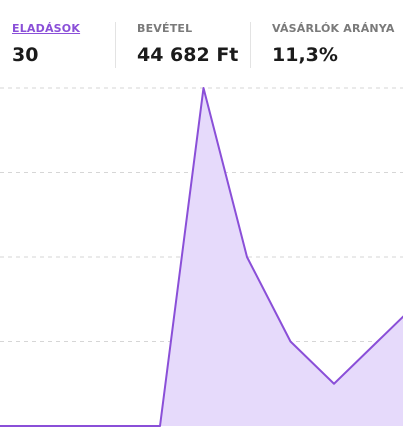 This screenshot has height=434, width=403. Describe the element at coordinates (46, 28) in the screenshot. I see `stat-label: ELADÁSOK` at that location.